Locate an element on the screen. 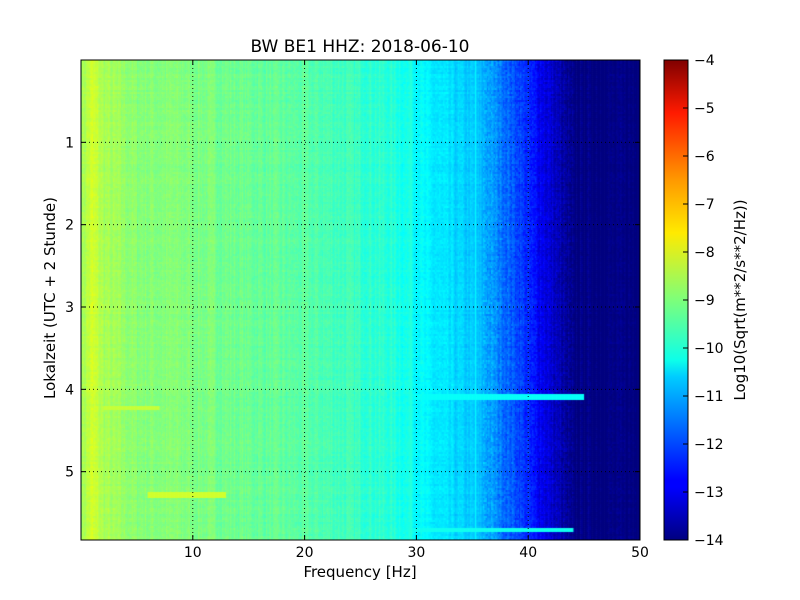 The width and height of the screenshot is (800, 600). colorbar-tick-label: −9 is located at coordinates (704, 301).